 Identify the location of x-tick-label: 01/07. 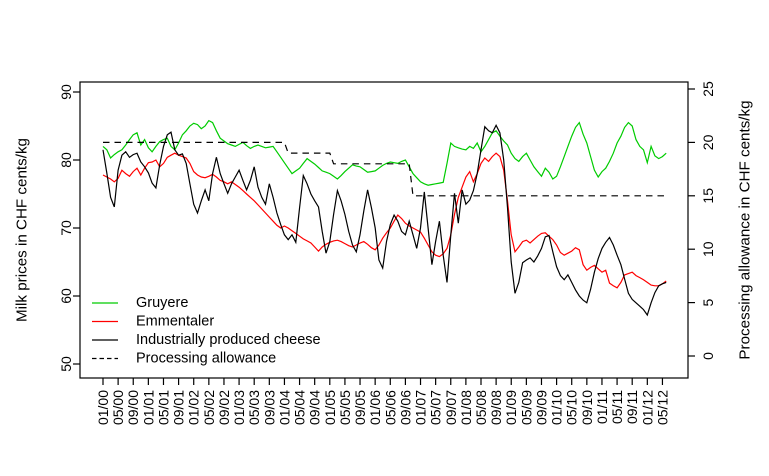
(421, 407).